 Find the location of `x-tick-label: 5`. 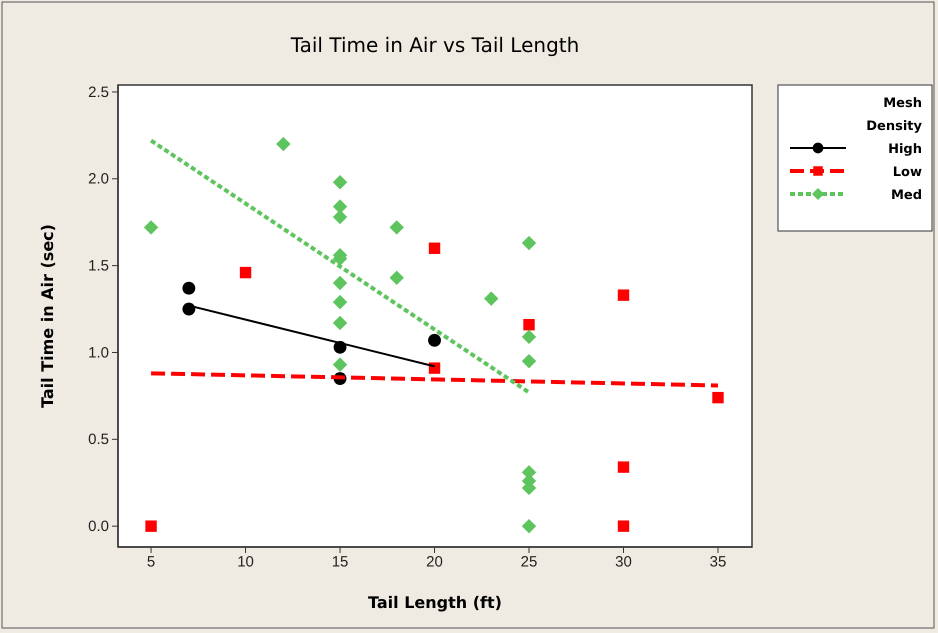

x-tick-label: 5 is located at coordinates (151, 562).